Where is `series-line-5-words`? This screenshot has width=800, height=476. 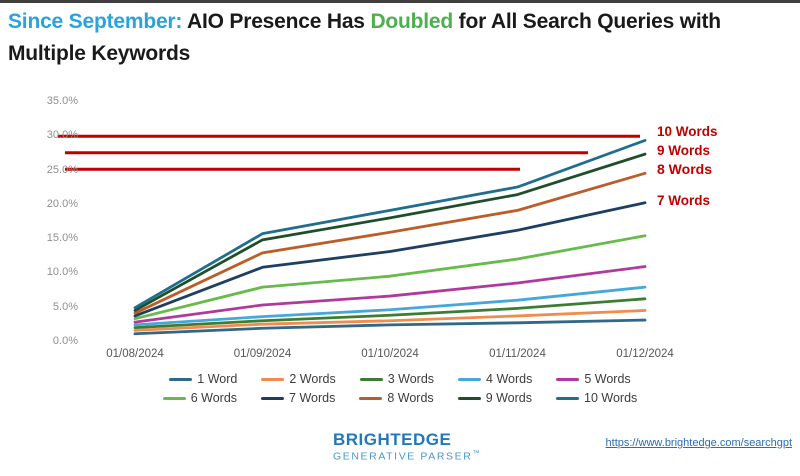
series-line-5-words is located at coordinates (390, 294).